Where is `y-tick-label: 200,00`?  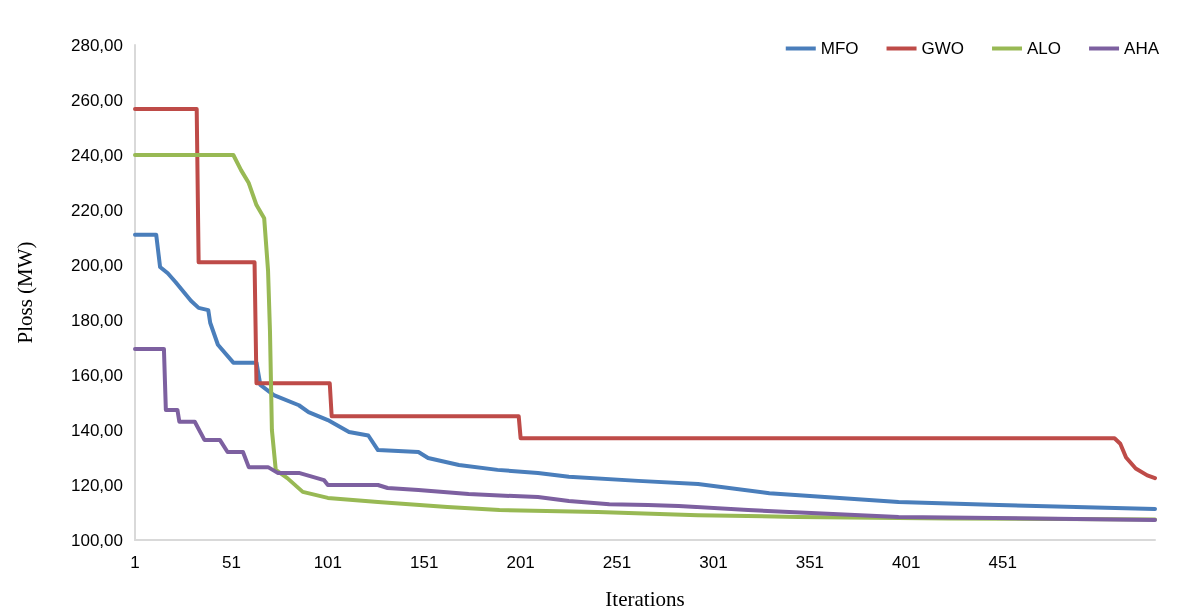 y-tick-label: 200,00 is located at coordinates (97, 265).